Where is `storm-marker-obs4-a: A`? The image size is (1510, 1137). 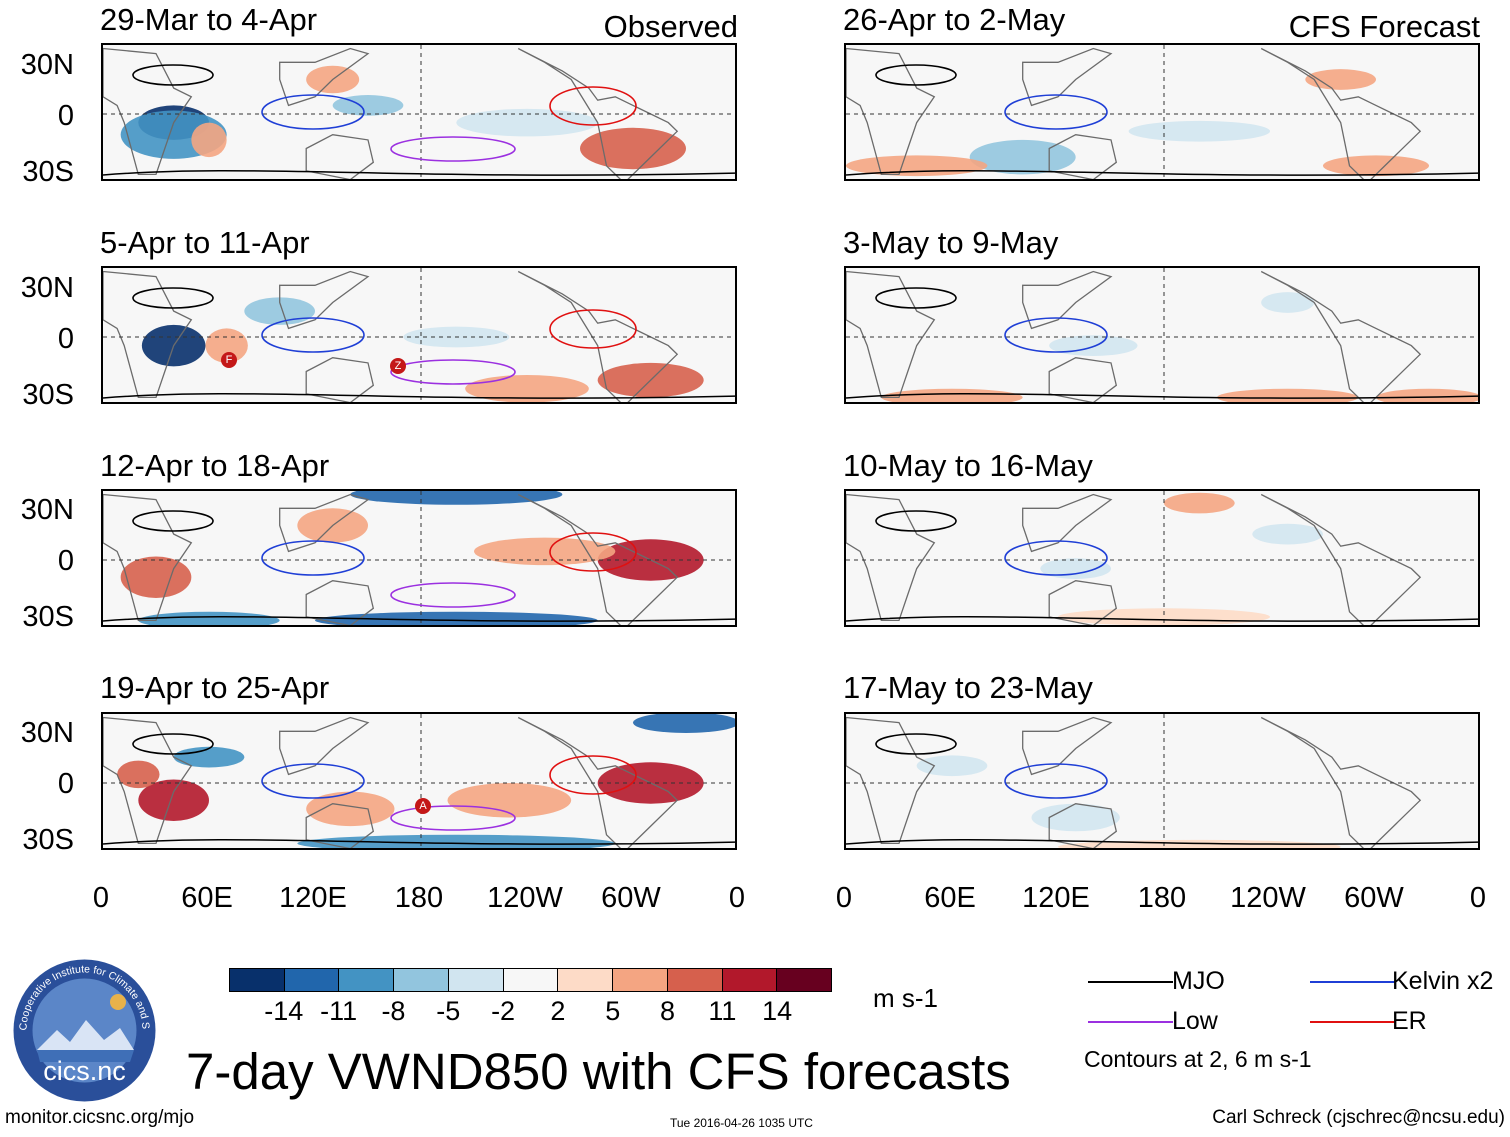 storm-marker-obs4-a: A is located at coordinates (423, 806).